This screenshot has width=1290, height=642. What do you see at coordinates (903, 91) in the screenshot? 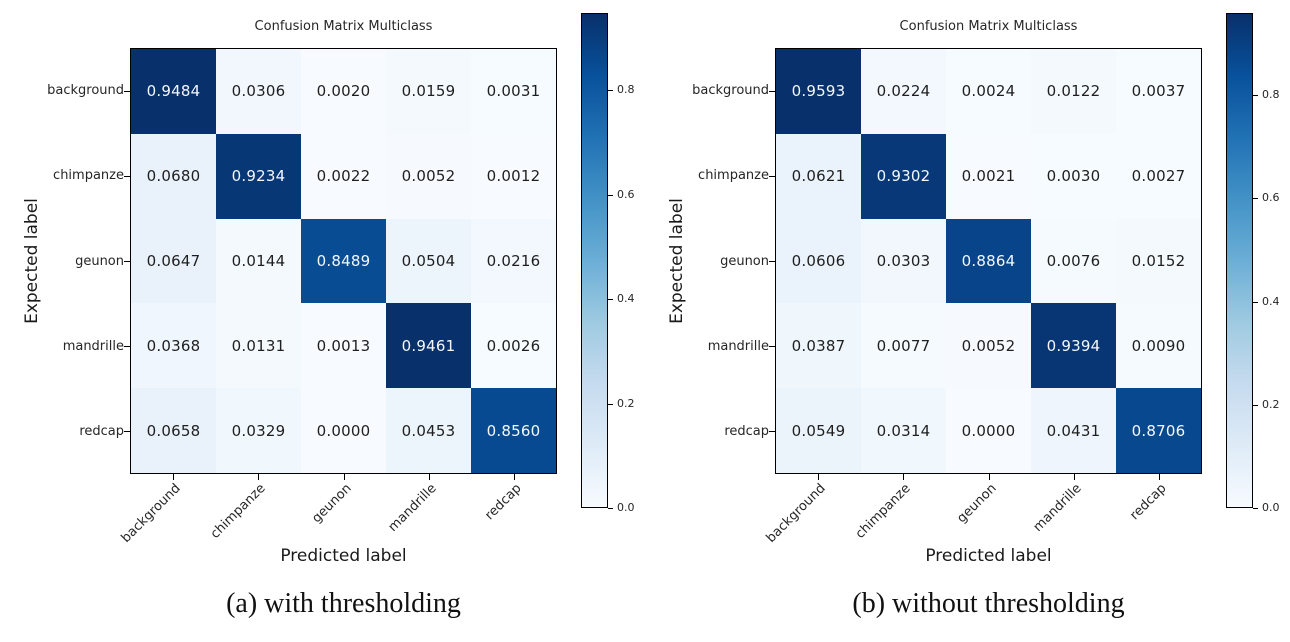
I see `matrix-cell: 0.0224` at bounding box center [903, 91].